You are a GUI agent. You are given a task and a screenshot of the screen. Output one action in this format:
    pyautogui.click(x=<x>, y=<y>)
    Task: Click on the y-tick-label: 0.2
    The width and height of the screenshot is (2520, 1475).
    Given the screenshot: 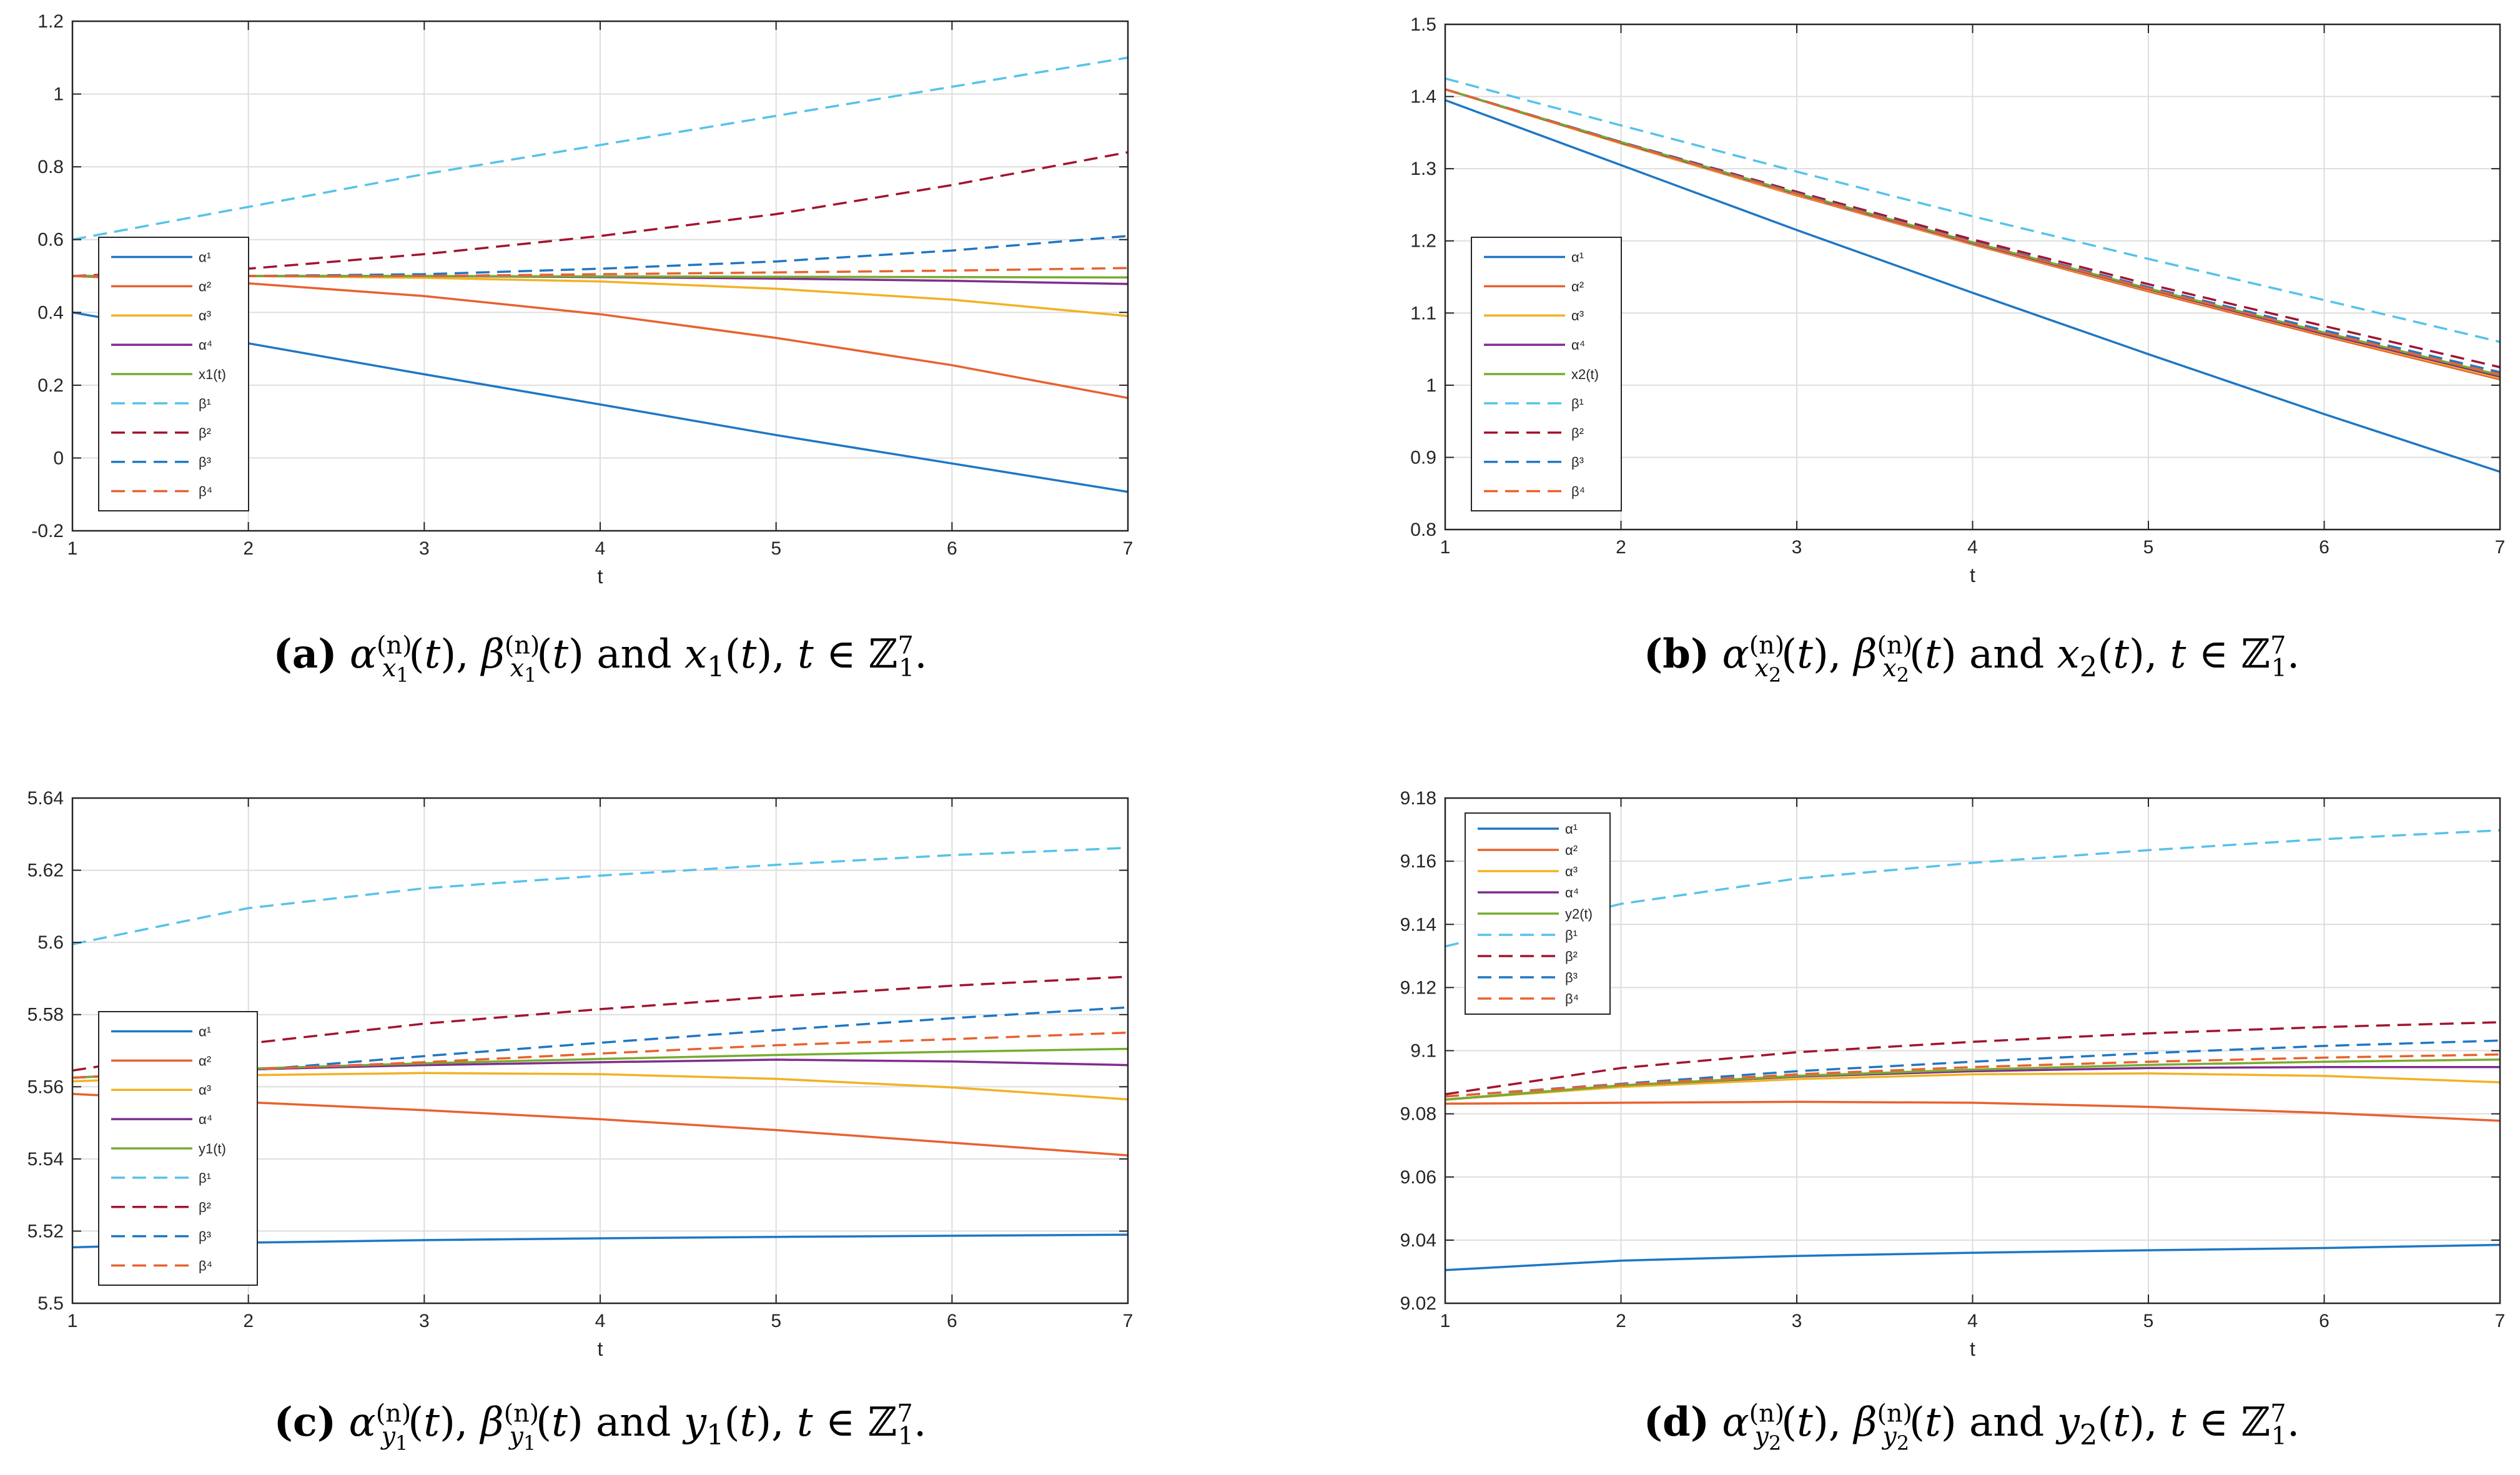 What is the action you would take?
    pyautogui.click(x=50, y=385)
    